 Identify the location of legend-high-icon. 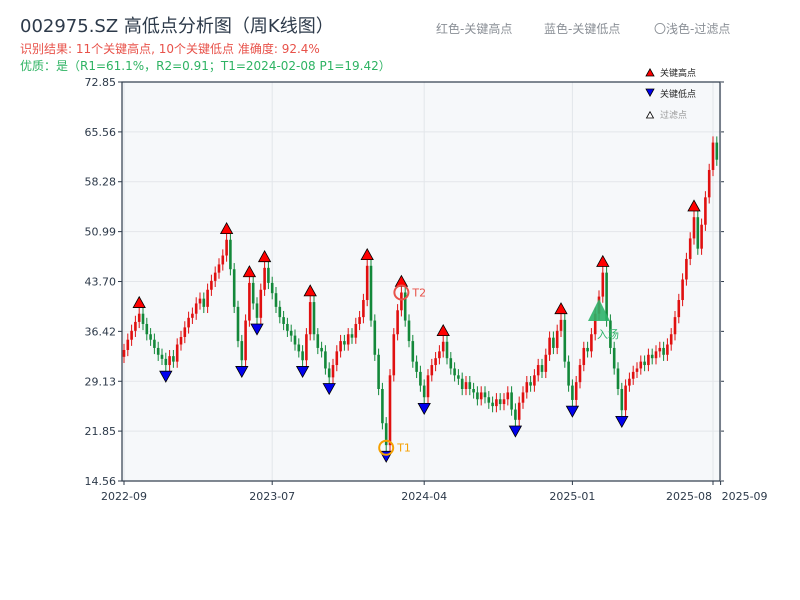
(650, 72).